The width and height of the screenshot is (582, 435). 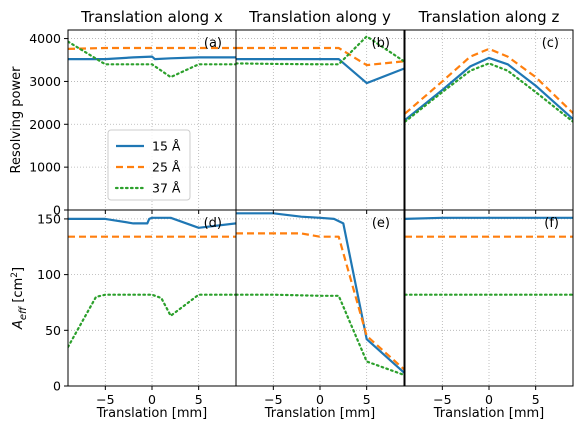 I want to click on column-title-1: Translation along x, so click(x=151, y=17).